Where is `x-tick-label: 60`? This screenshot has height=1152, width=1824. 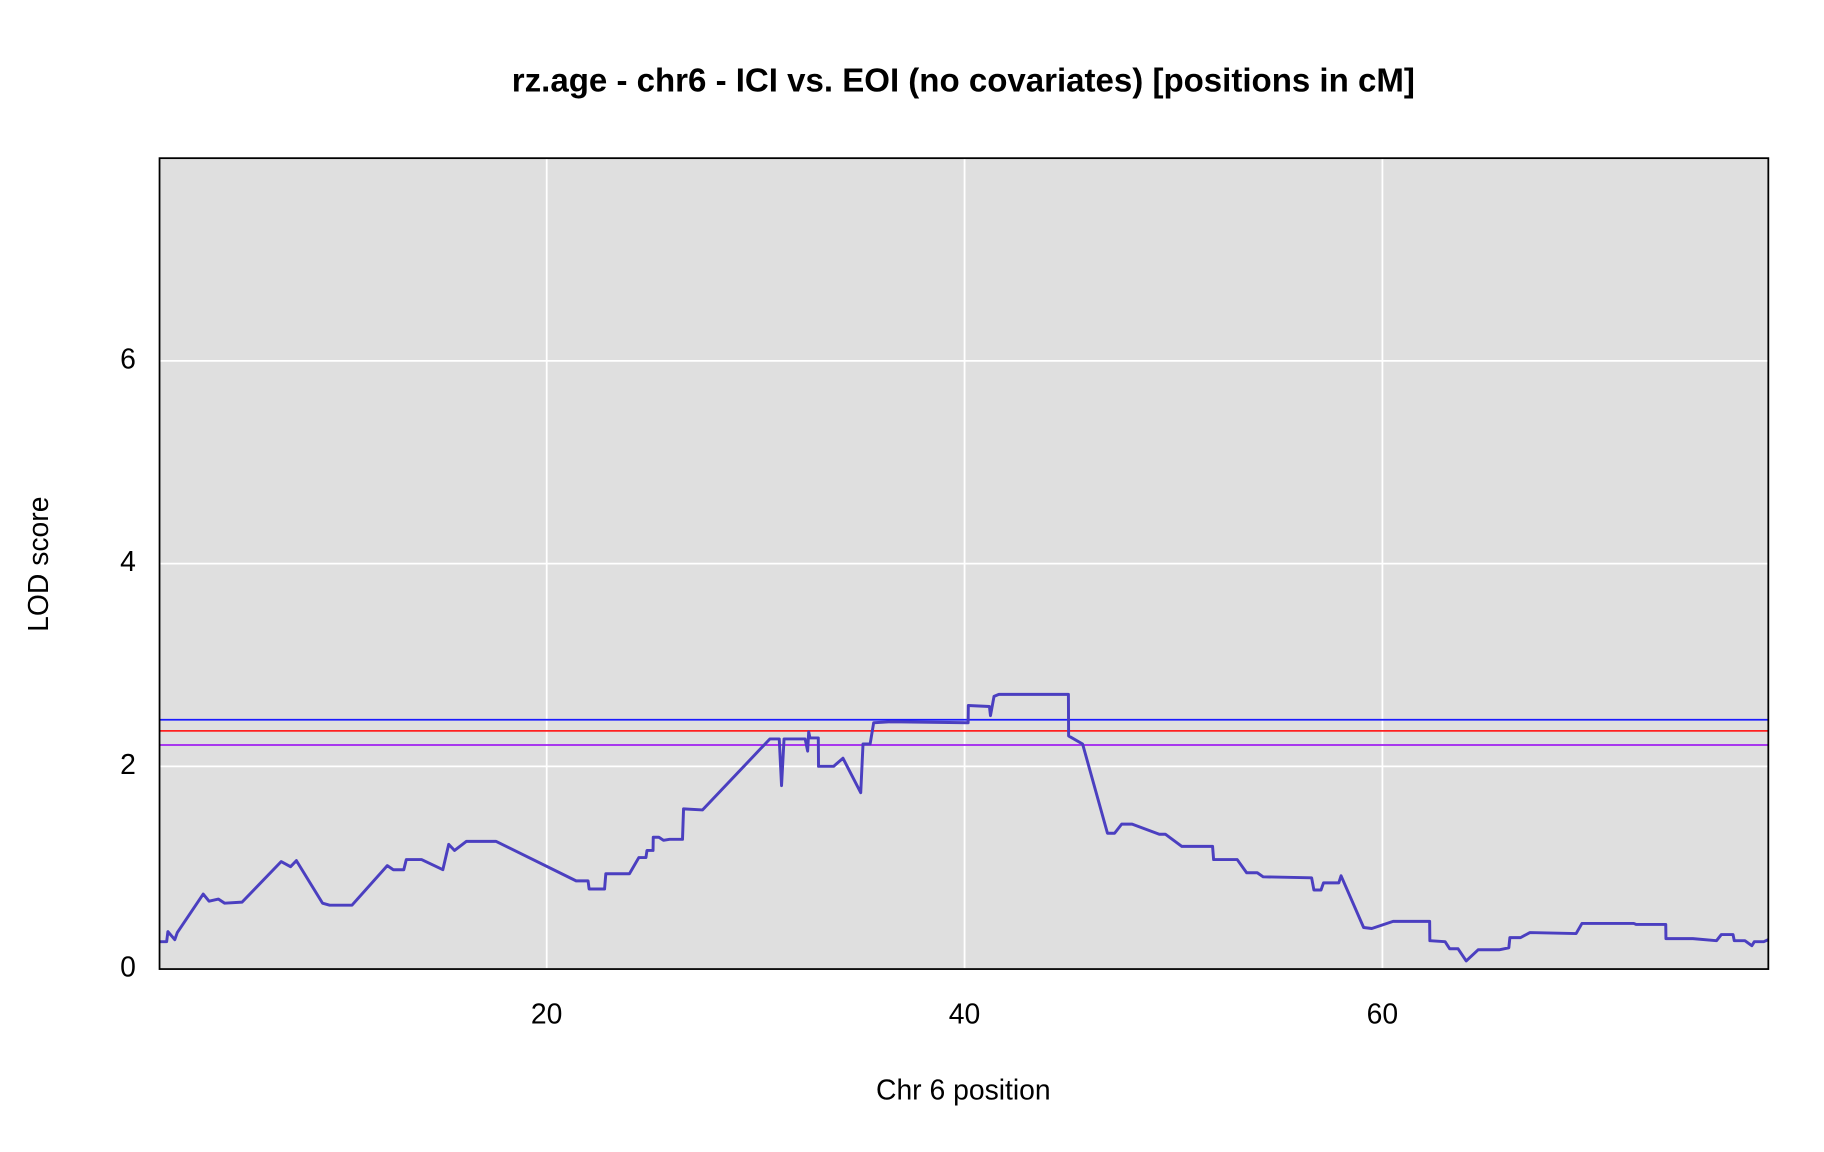 x-tick-label: 60 is located at coordinates (1383, 1015).